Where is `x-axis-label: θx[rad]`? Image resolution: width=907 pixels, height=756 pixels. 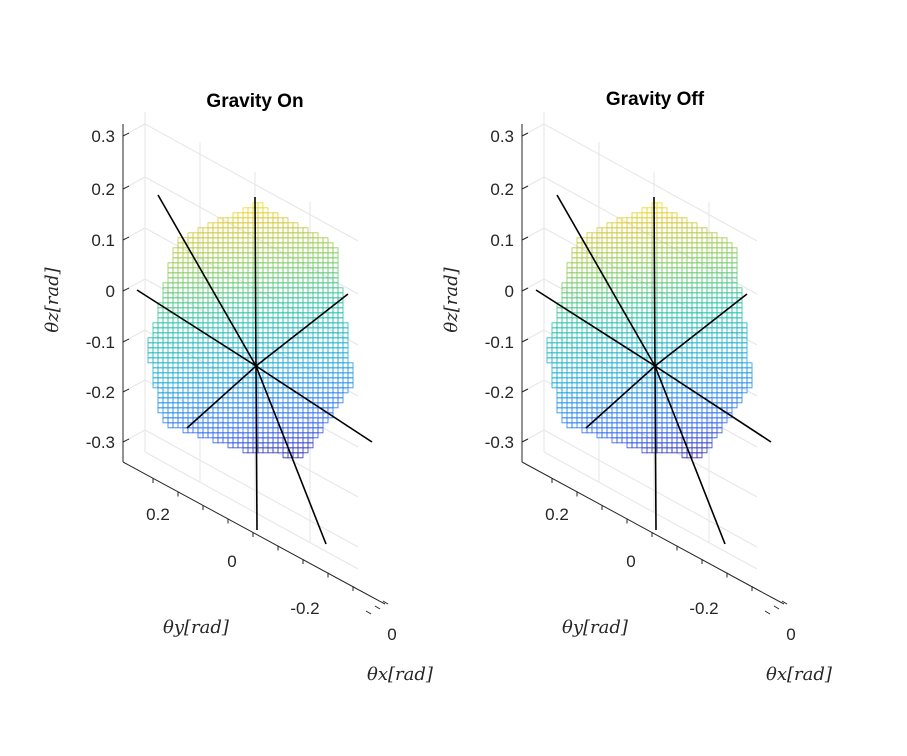
x-axis-label: θx[rad] is located at coordinates (799, 674).